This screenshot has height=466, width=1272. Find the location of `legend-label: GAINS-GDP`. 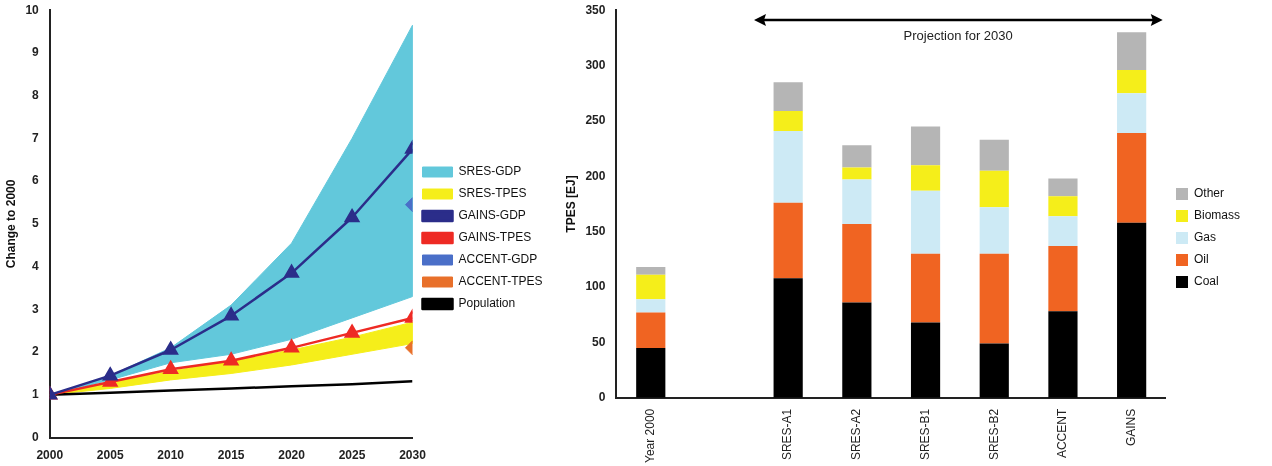

legend-label: GAINS-GDP is located at coordinates (492, 215).